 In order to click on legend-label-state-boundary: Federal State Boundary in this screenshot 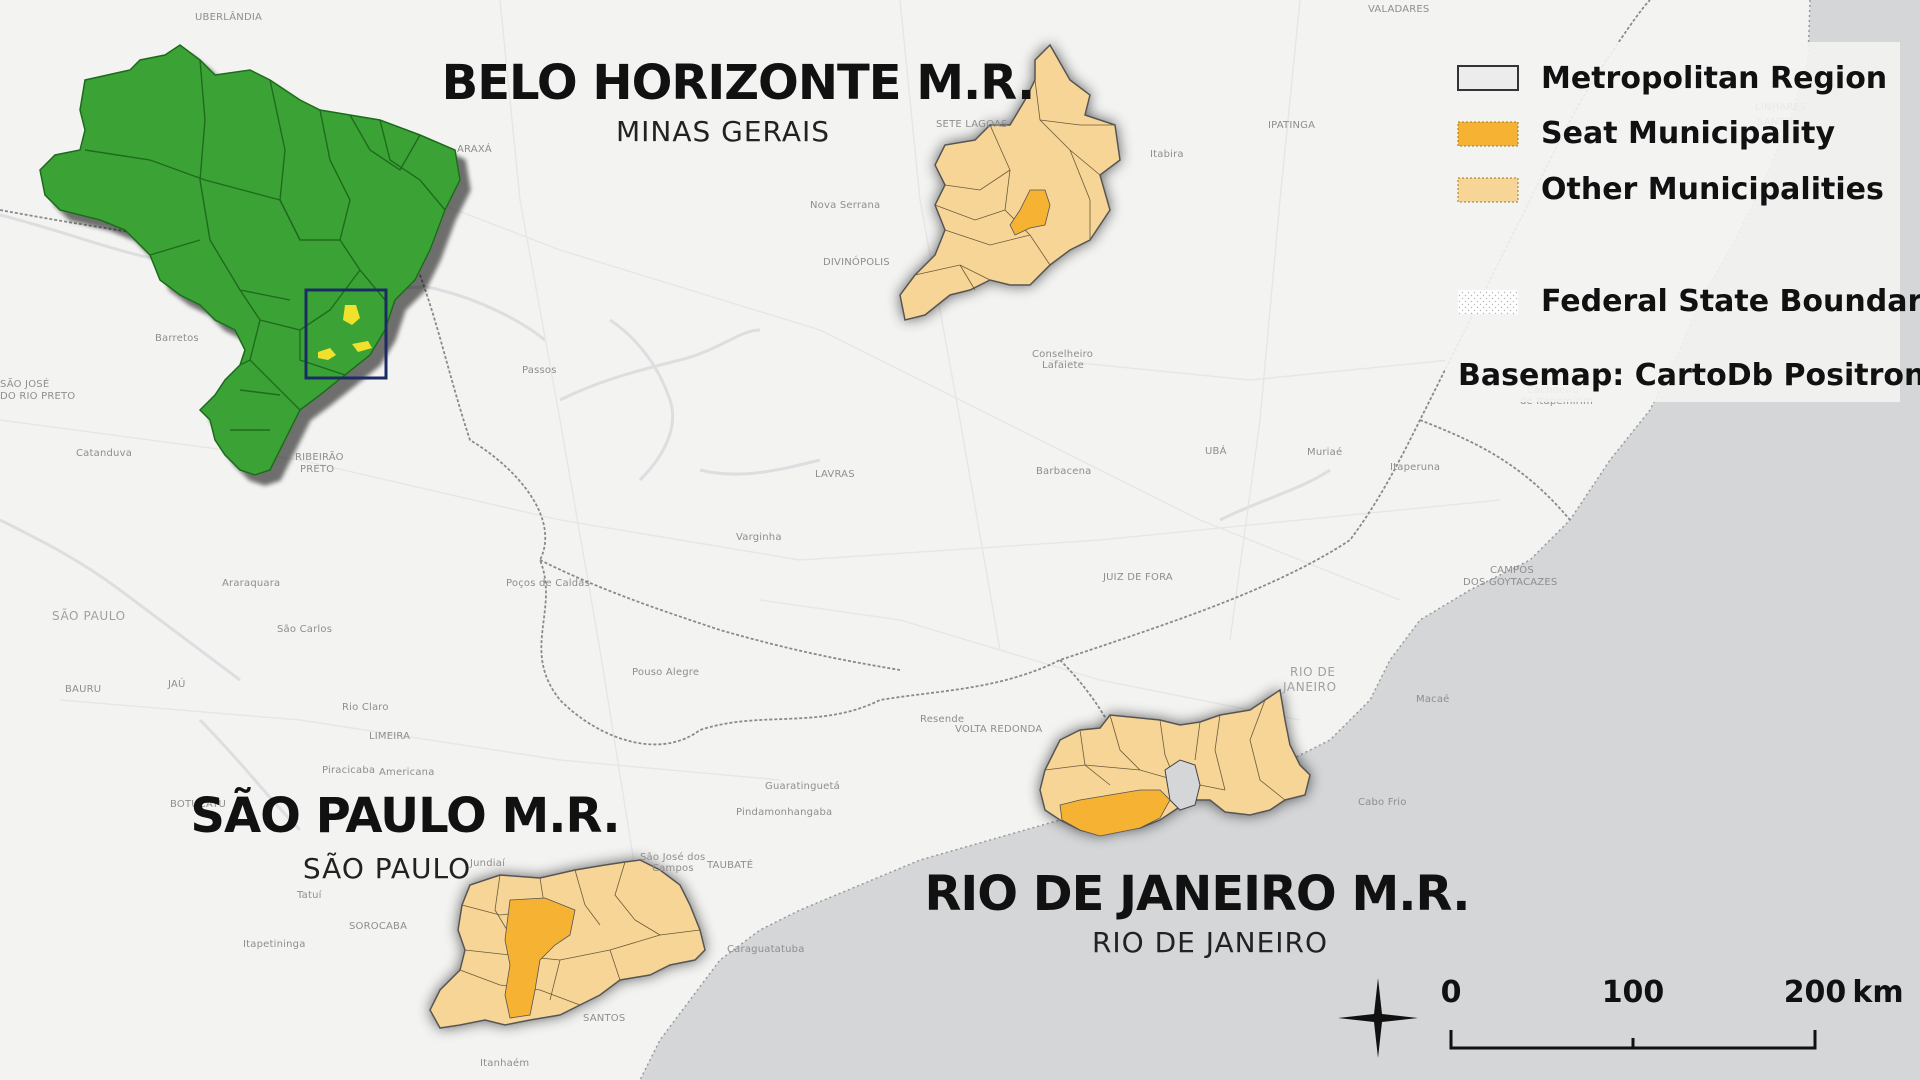, I will do `click(1730, 301)`.